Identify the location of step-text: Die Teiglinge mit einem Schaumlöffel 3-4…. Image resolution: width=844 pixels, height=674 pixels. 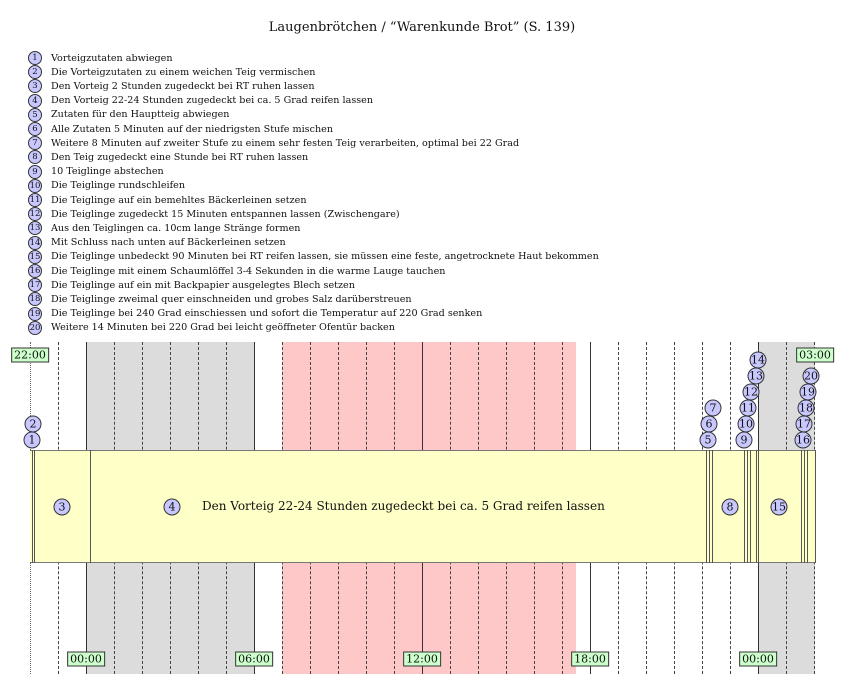
(248, 271).